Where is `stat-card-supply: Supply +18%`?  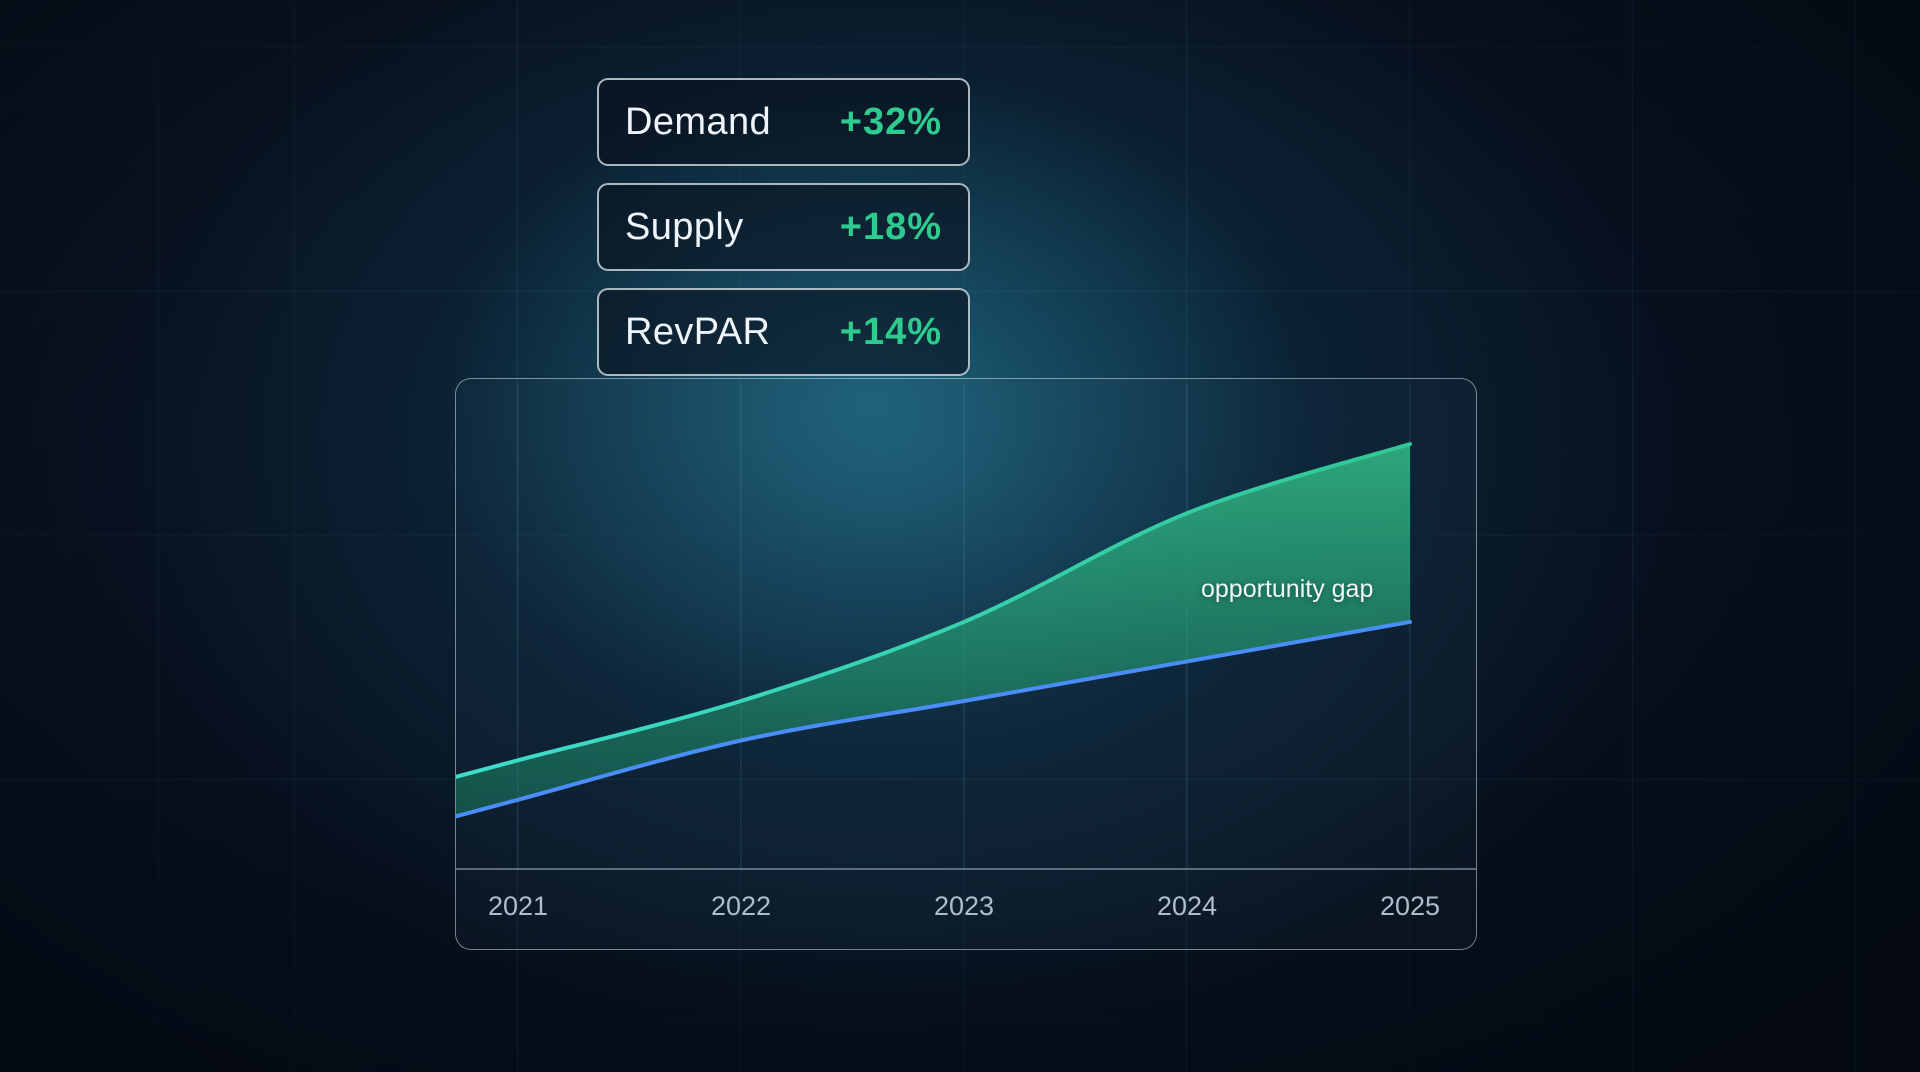
stat-card-supply: Supply +18% is located at coordinates (783, 227).